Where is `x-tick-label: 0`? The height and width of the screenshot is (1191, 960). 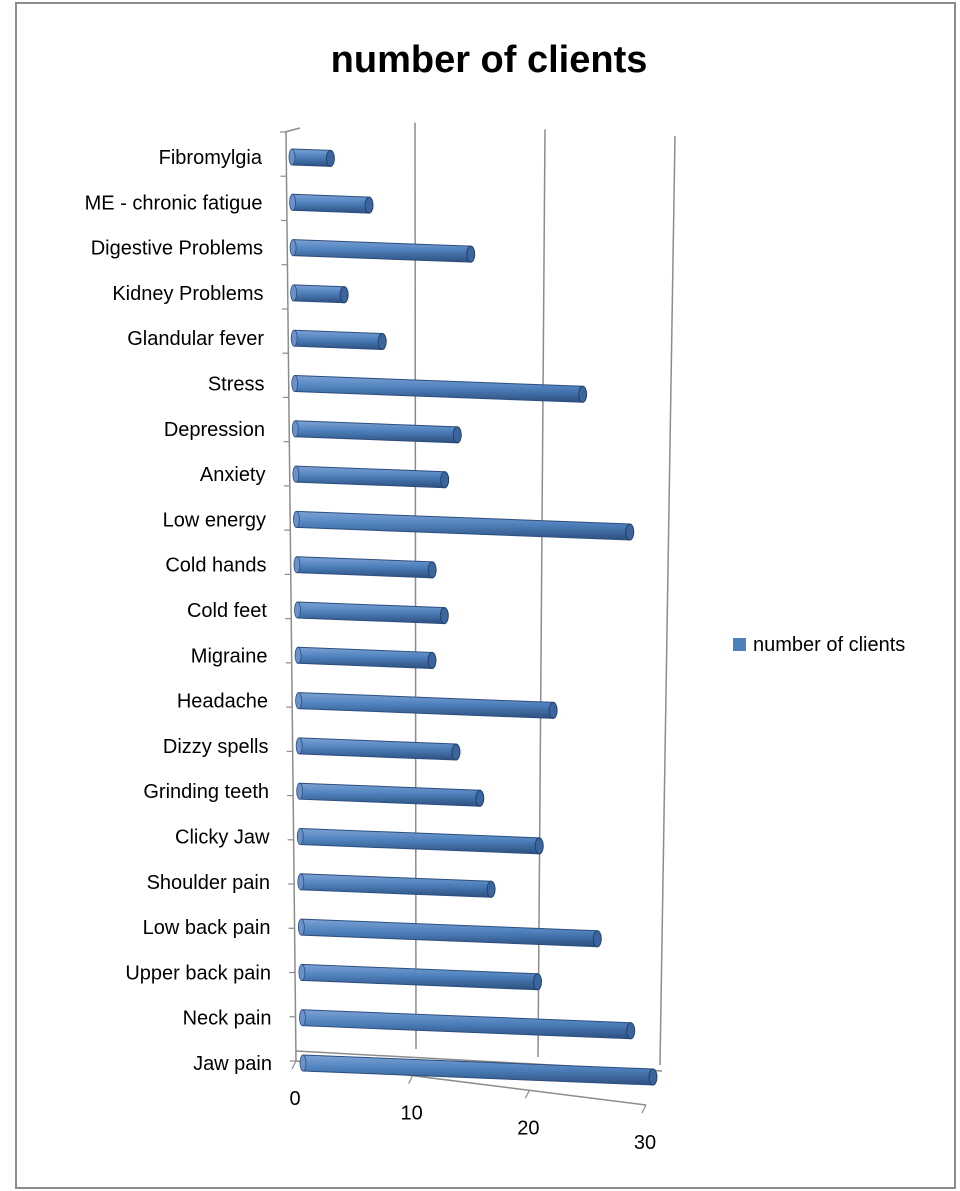 x-tick-label: 0 is located at coordinates (294, 1099).